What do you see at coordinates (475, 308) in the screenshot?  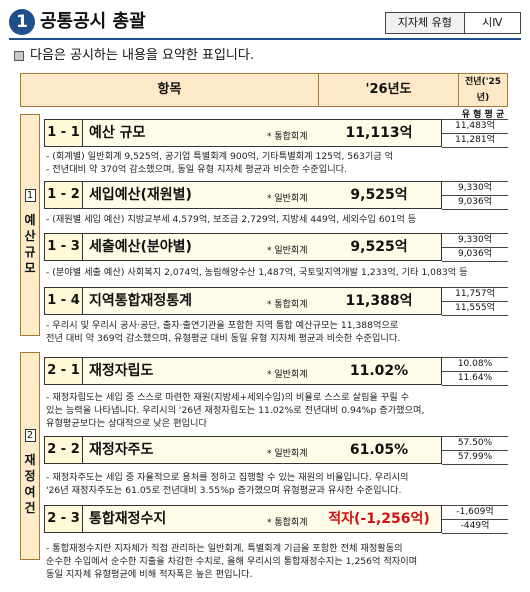 I see `row-type-average: 11,555억` at bounding box center [475, 308].